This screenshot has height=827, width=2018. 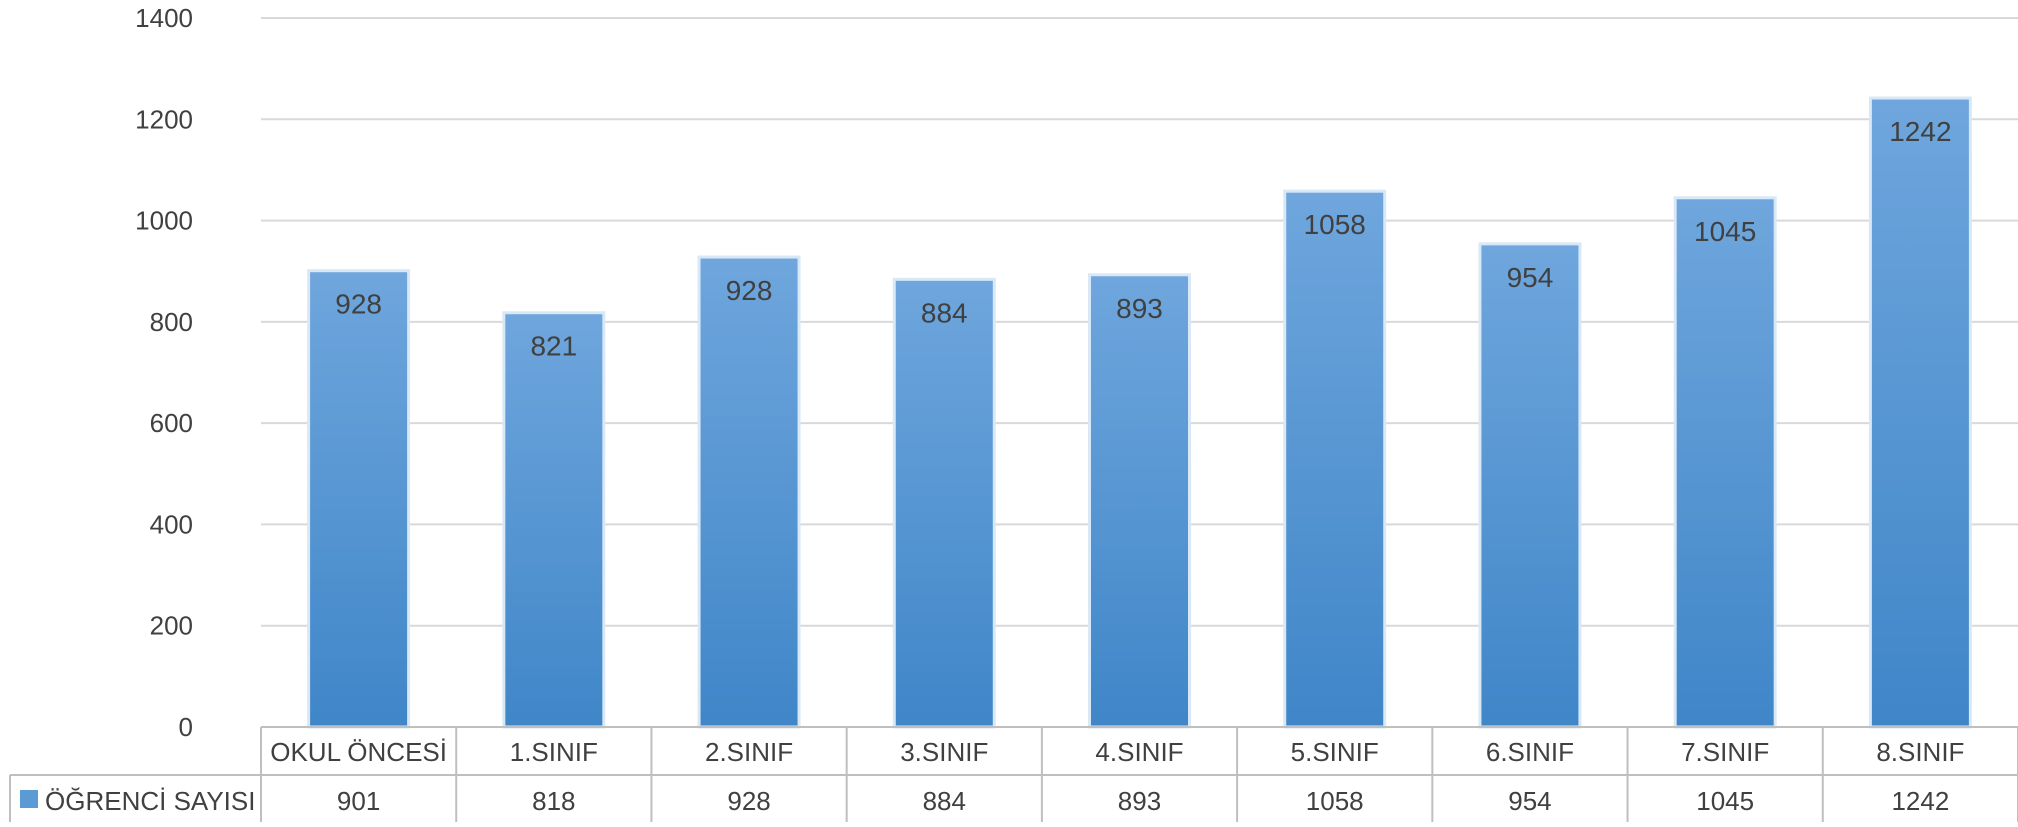 What do you see at coordinates (944, 801) in the screenshot?
I see `table-value: 884` at bounding box center [944, 801].